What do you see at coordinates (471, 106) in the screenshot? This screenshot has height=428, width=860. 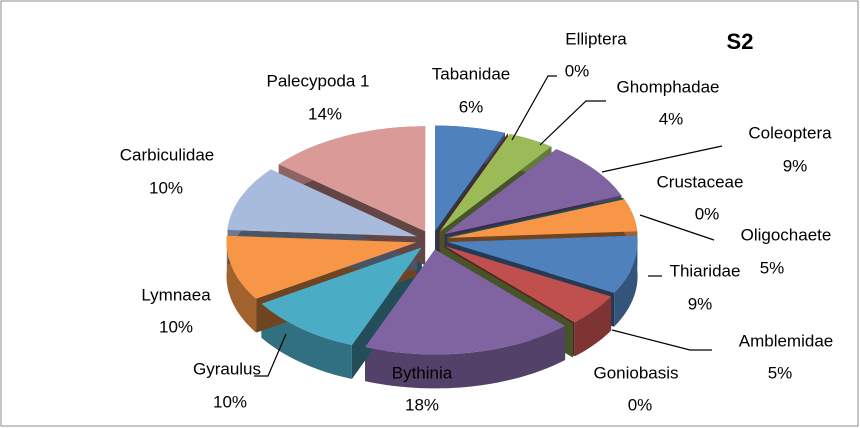 I see `value-label: 6%` at bounding box center [471, 106].